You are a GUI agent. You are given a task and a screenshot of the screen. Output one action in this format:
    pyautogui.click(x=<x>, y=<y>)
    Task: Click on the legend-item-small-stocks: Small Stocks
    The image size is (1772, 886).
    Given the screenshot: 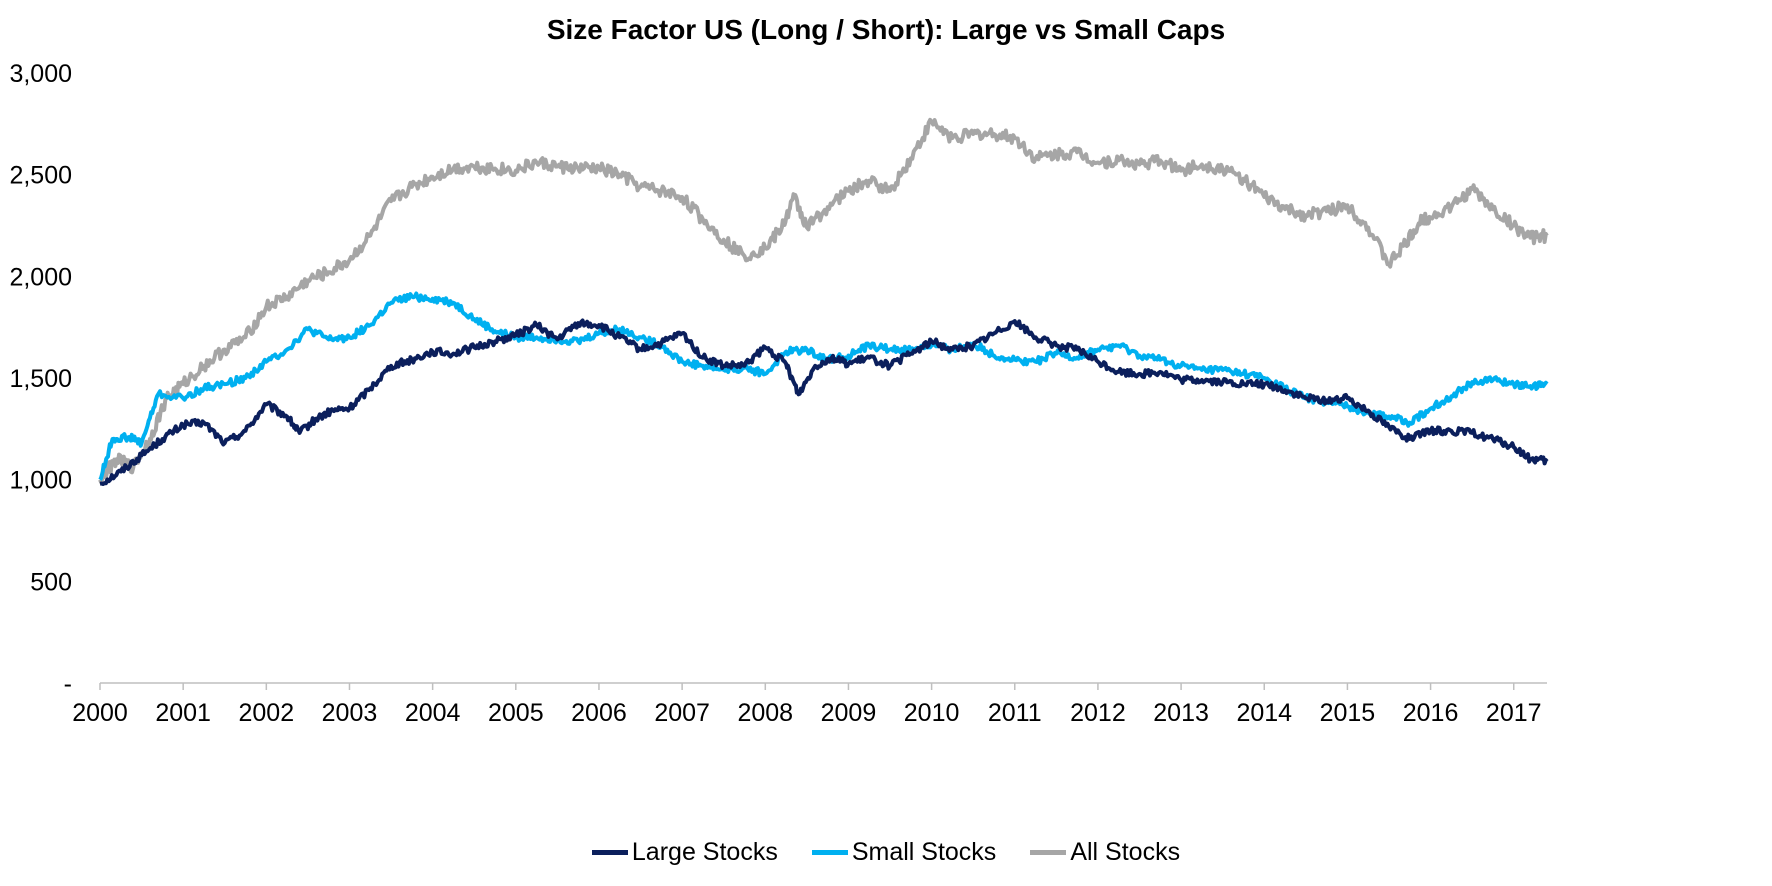 What is the action you would take?
    pyautogui.click(x=904, y=852)
    